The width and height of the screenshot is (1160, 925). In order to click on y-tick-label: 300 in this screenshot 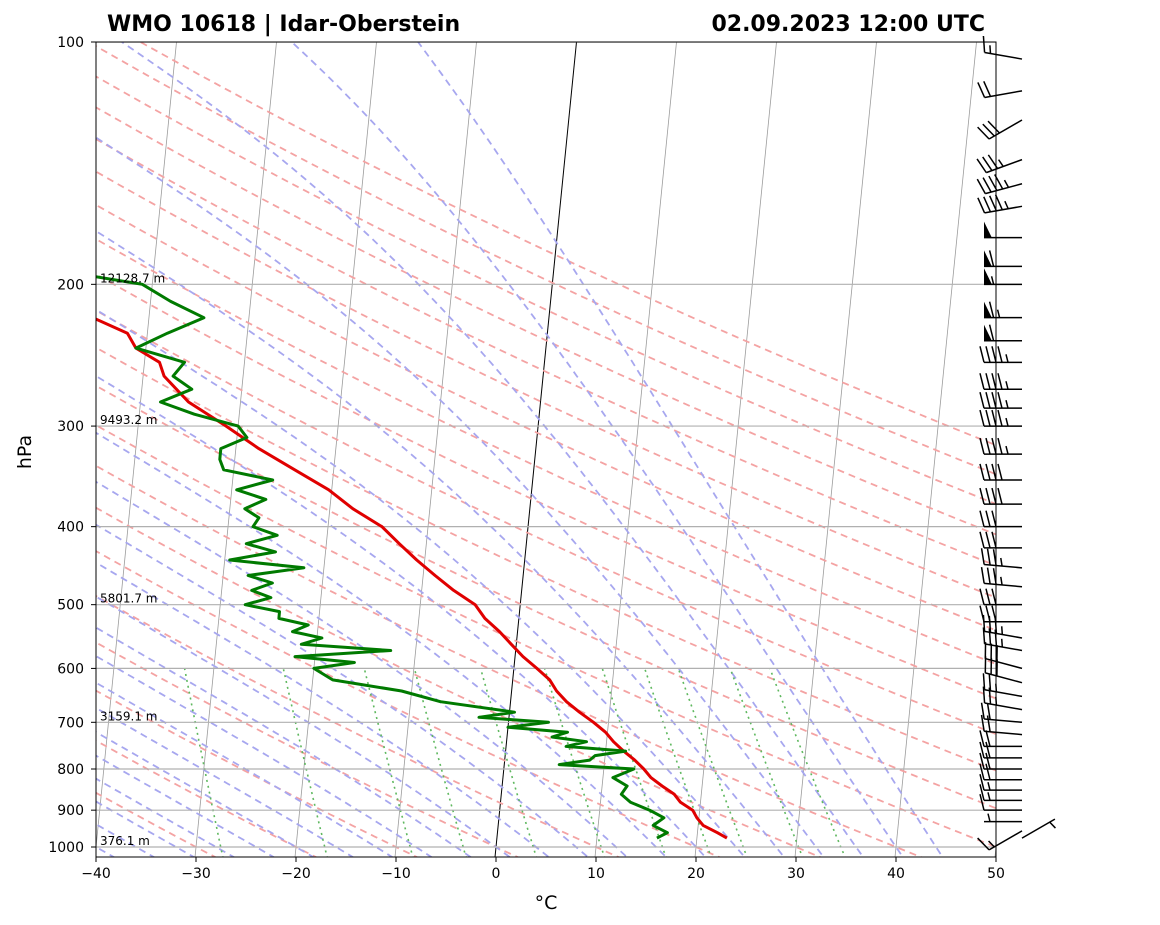, I will do `click(70, 427)`.